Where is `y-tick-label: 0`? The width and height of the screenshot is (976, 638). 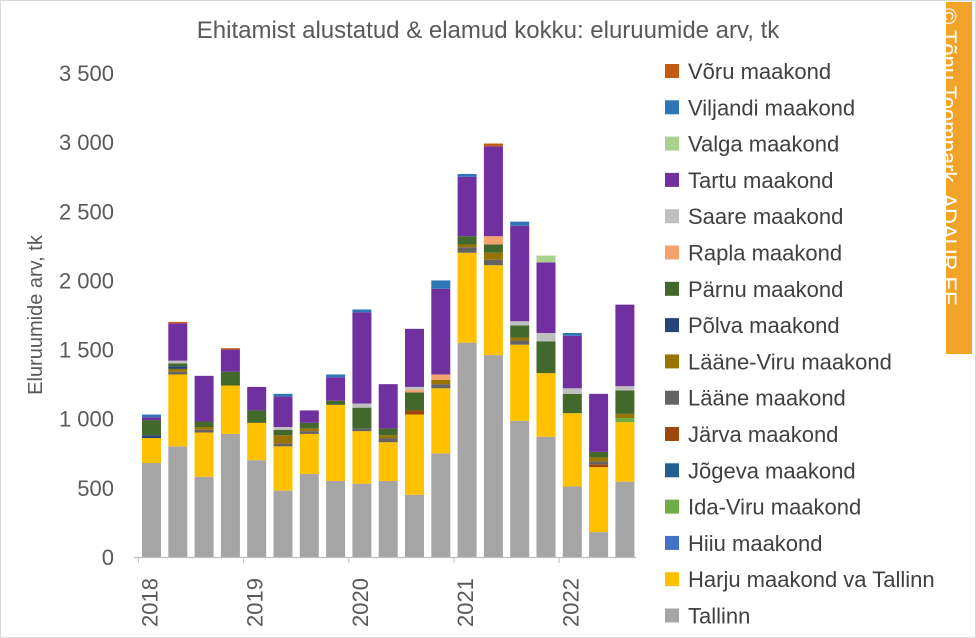
y-tick-label: 0 is located at coordinates (108, 557).